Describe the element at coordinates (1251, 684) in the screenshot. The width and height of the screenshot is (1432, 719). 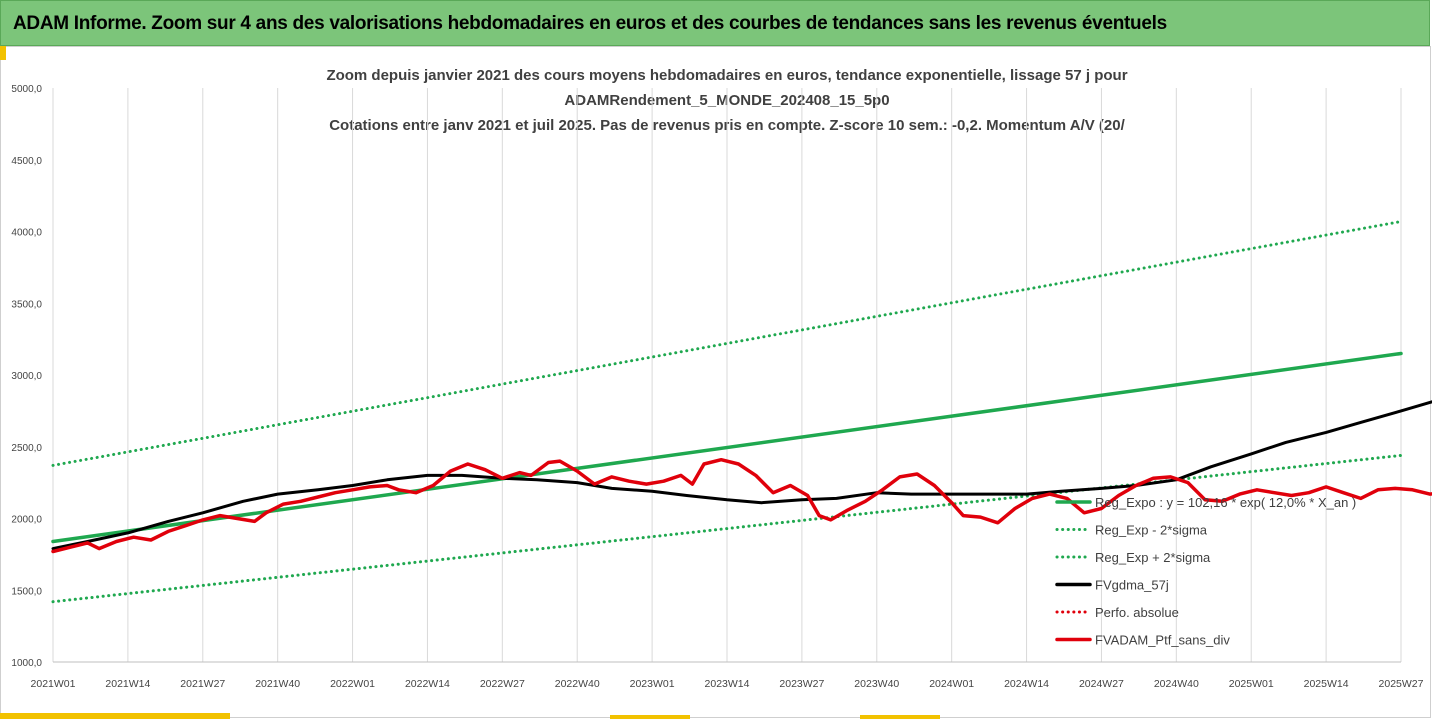
I see `x-tick-label: 2025W01` at that location.